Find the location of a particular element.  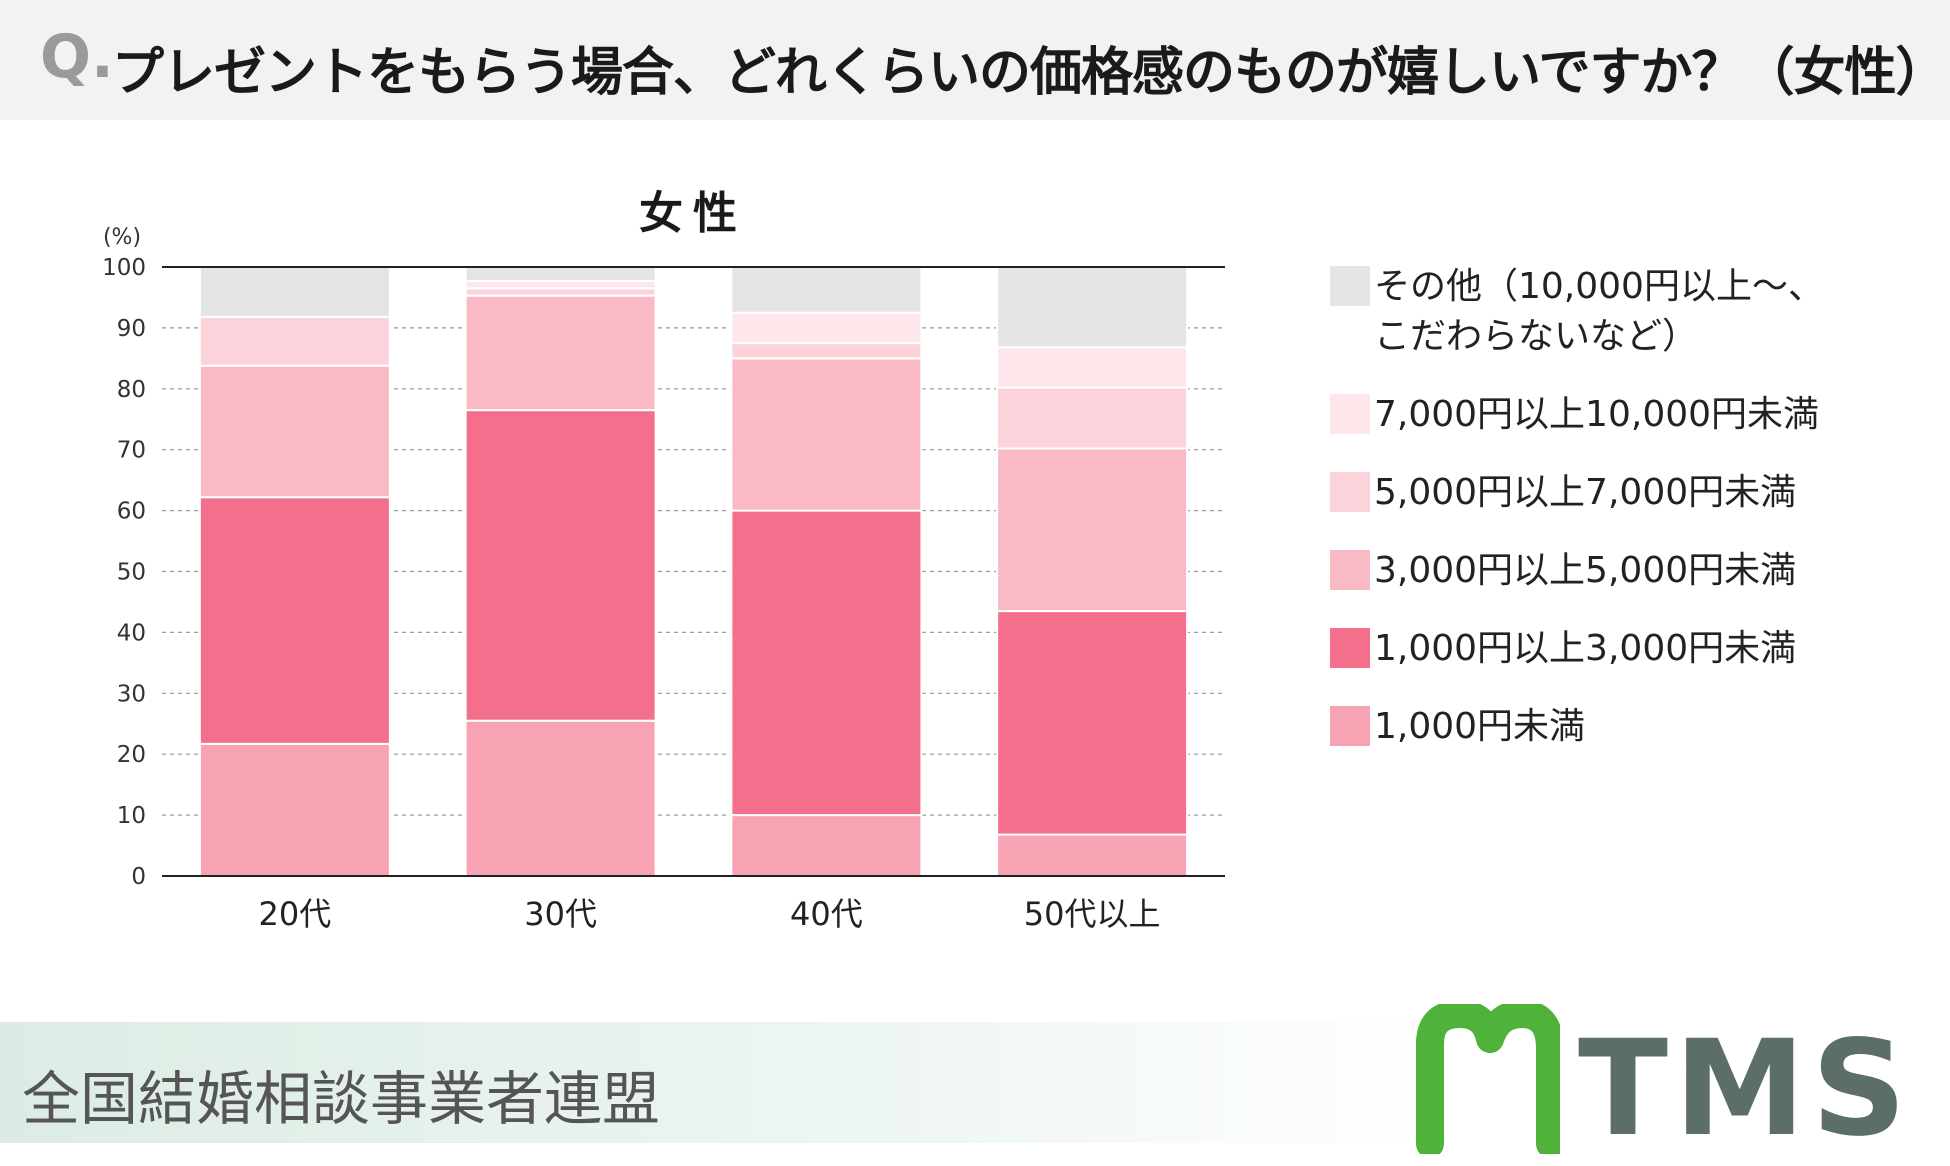

logo-mark-shape is located at coordinates (1488, 1079).